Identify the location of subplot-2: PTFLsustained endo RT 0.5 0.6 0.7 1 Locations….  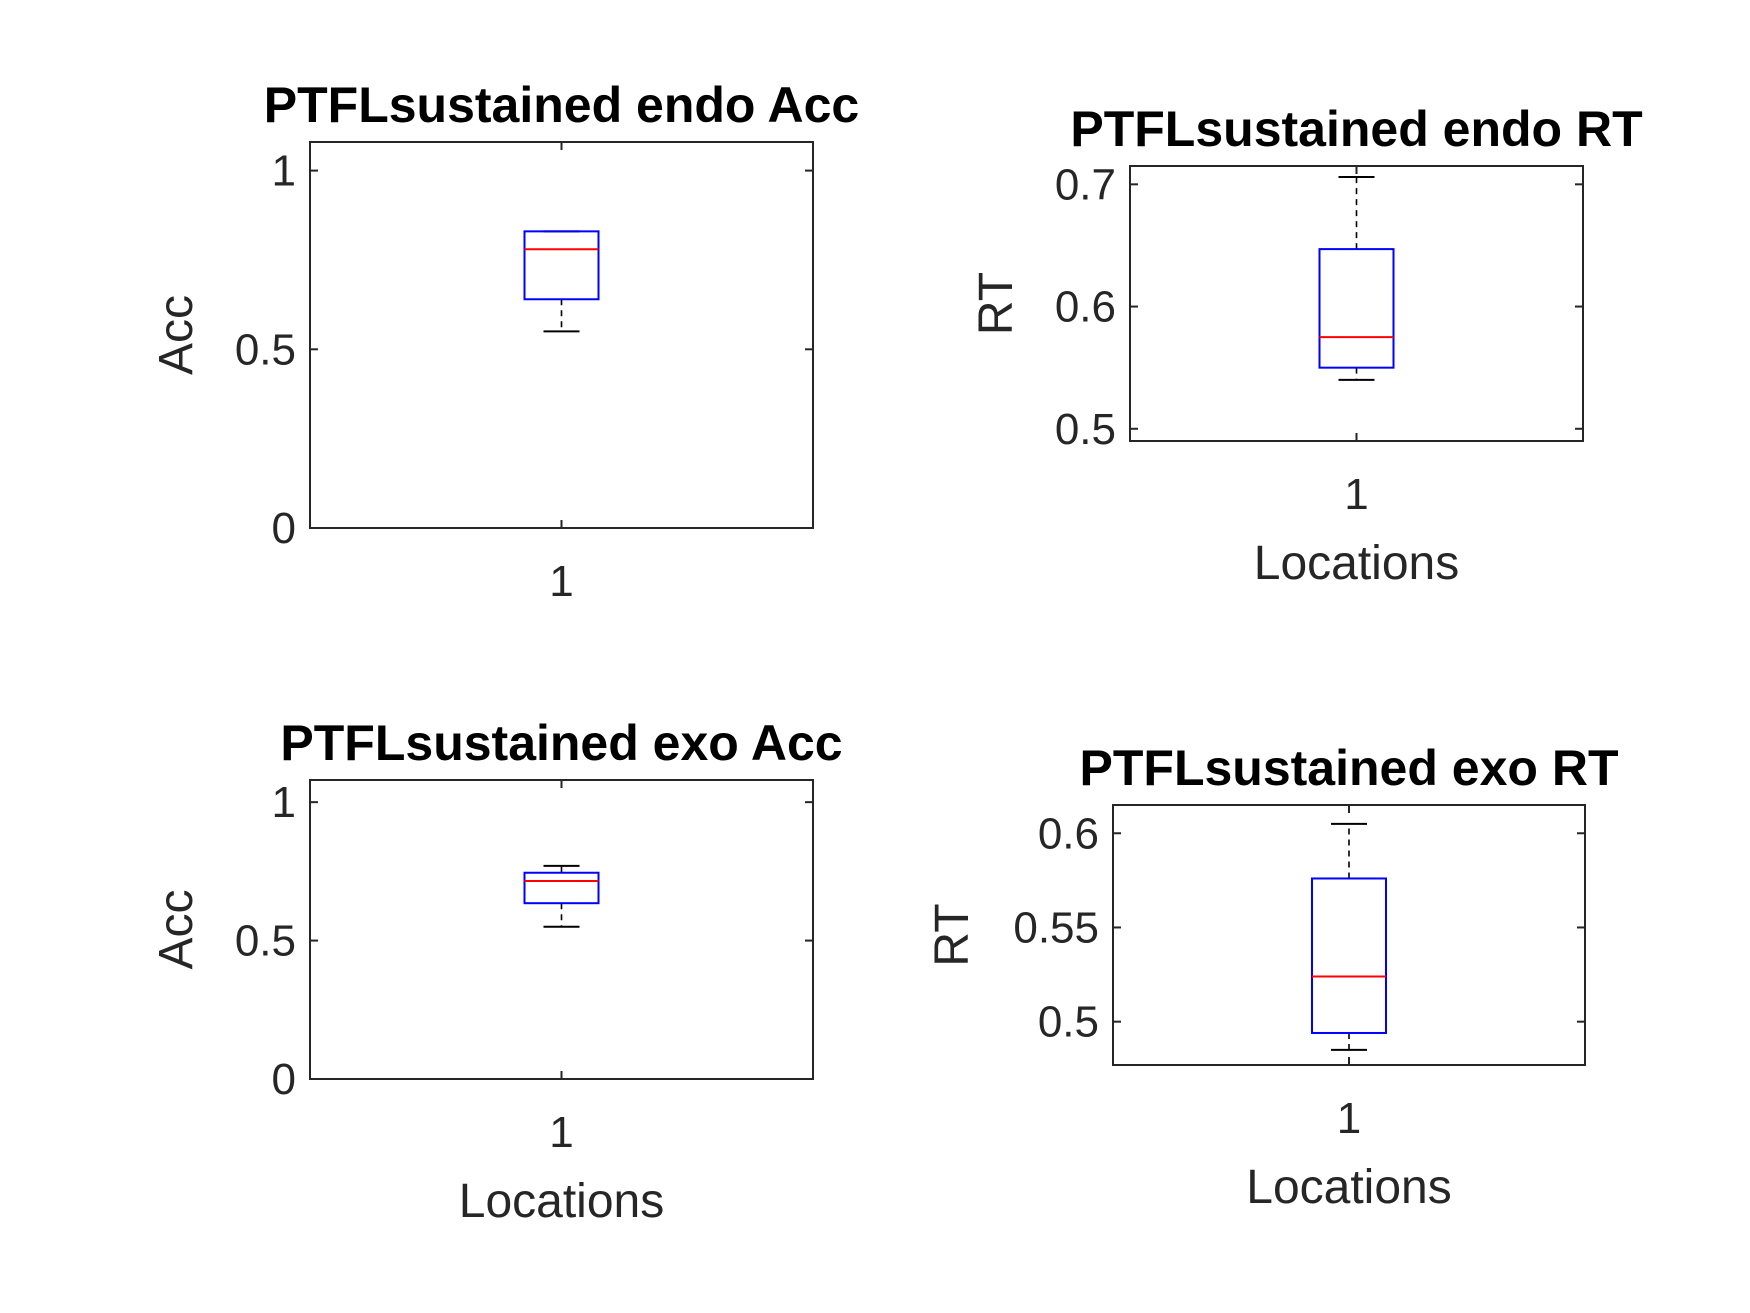
(1306, 345).